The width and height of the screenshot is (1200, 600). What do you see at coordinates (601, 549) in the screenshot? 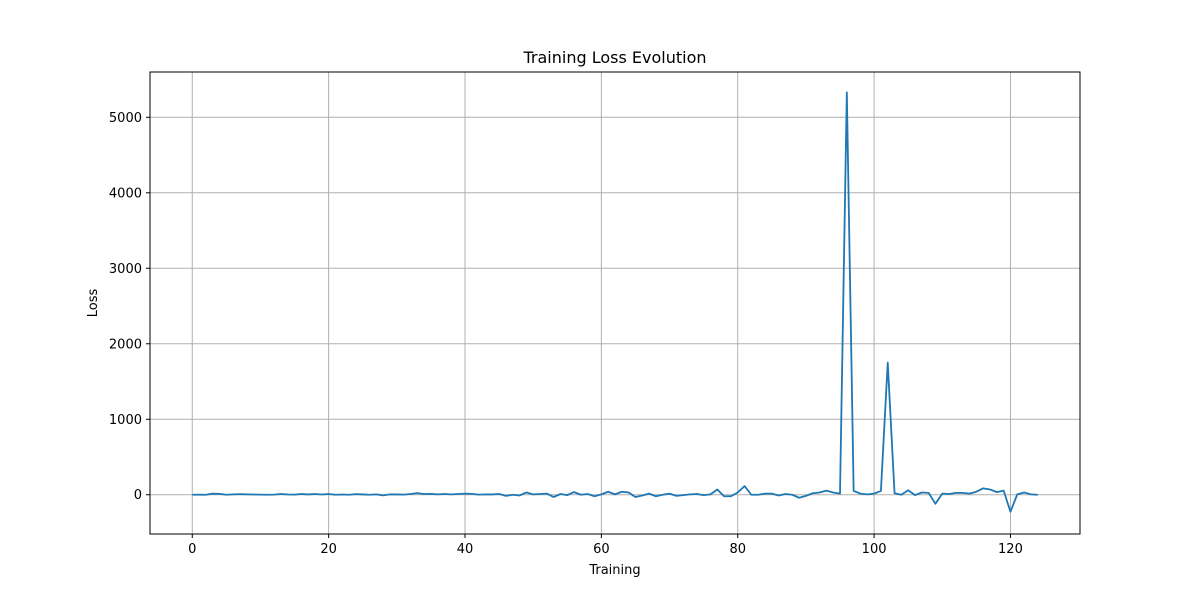
I see `x-tick-label: 60` at bounding box center [601, 549].